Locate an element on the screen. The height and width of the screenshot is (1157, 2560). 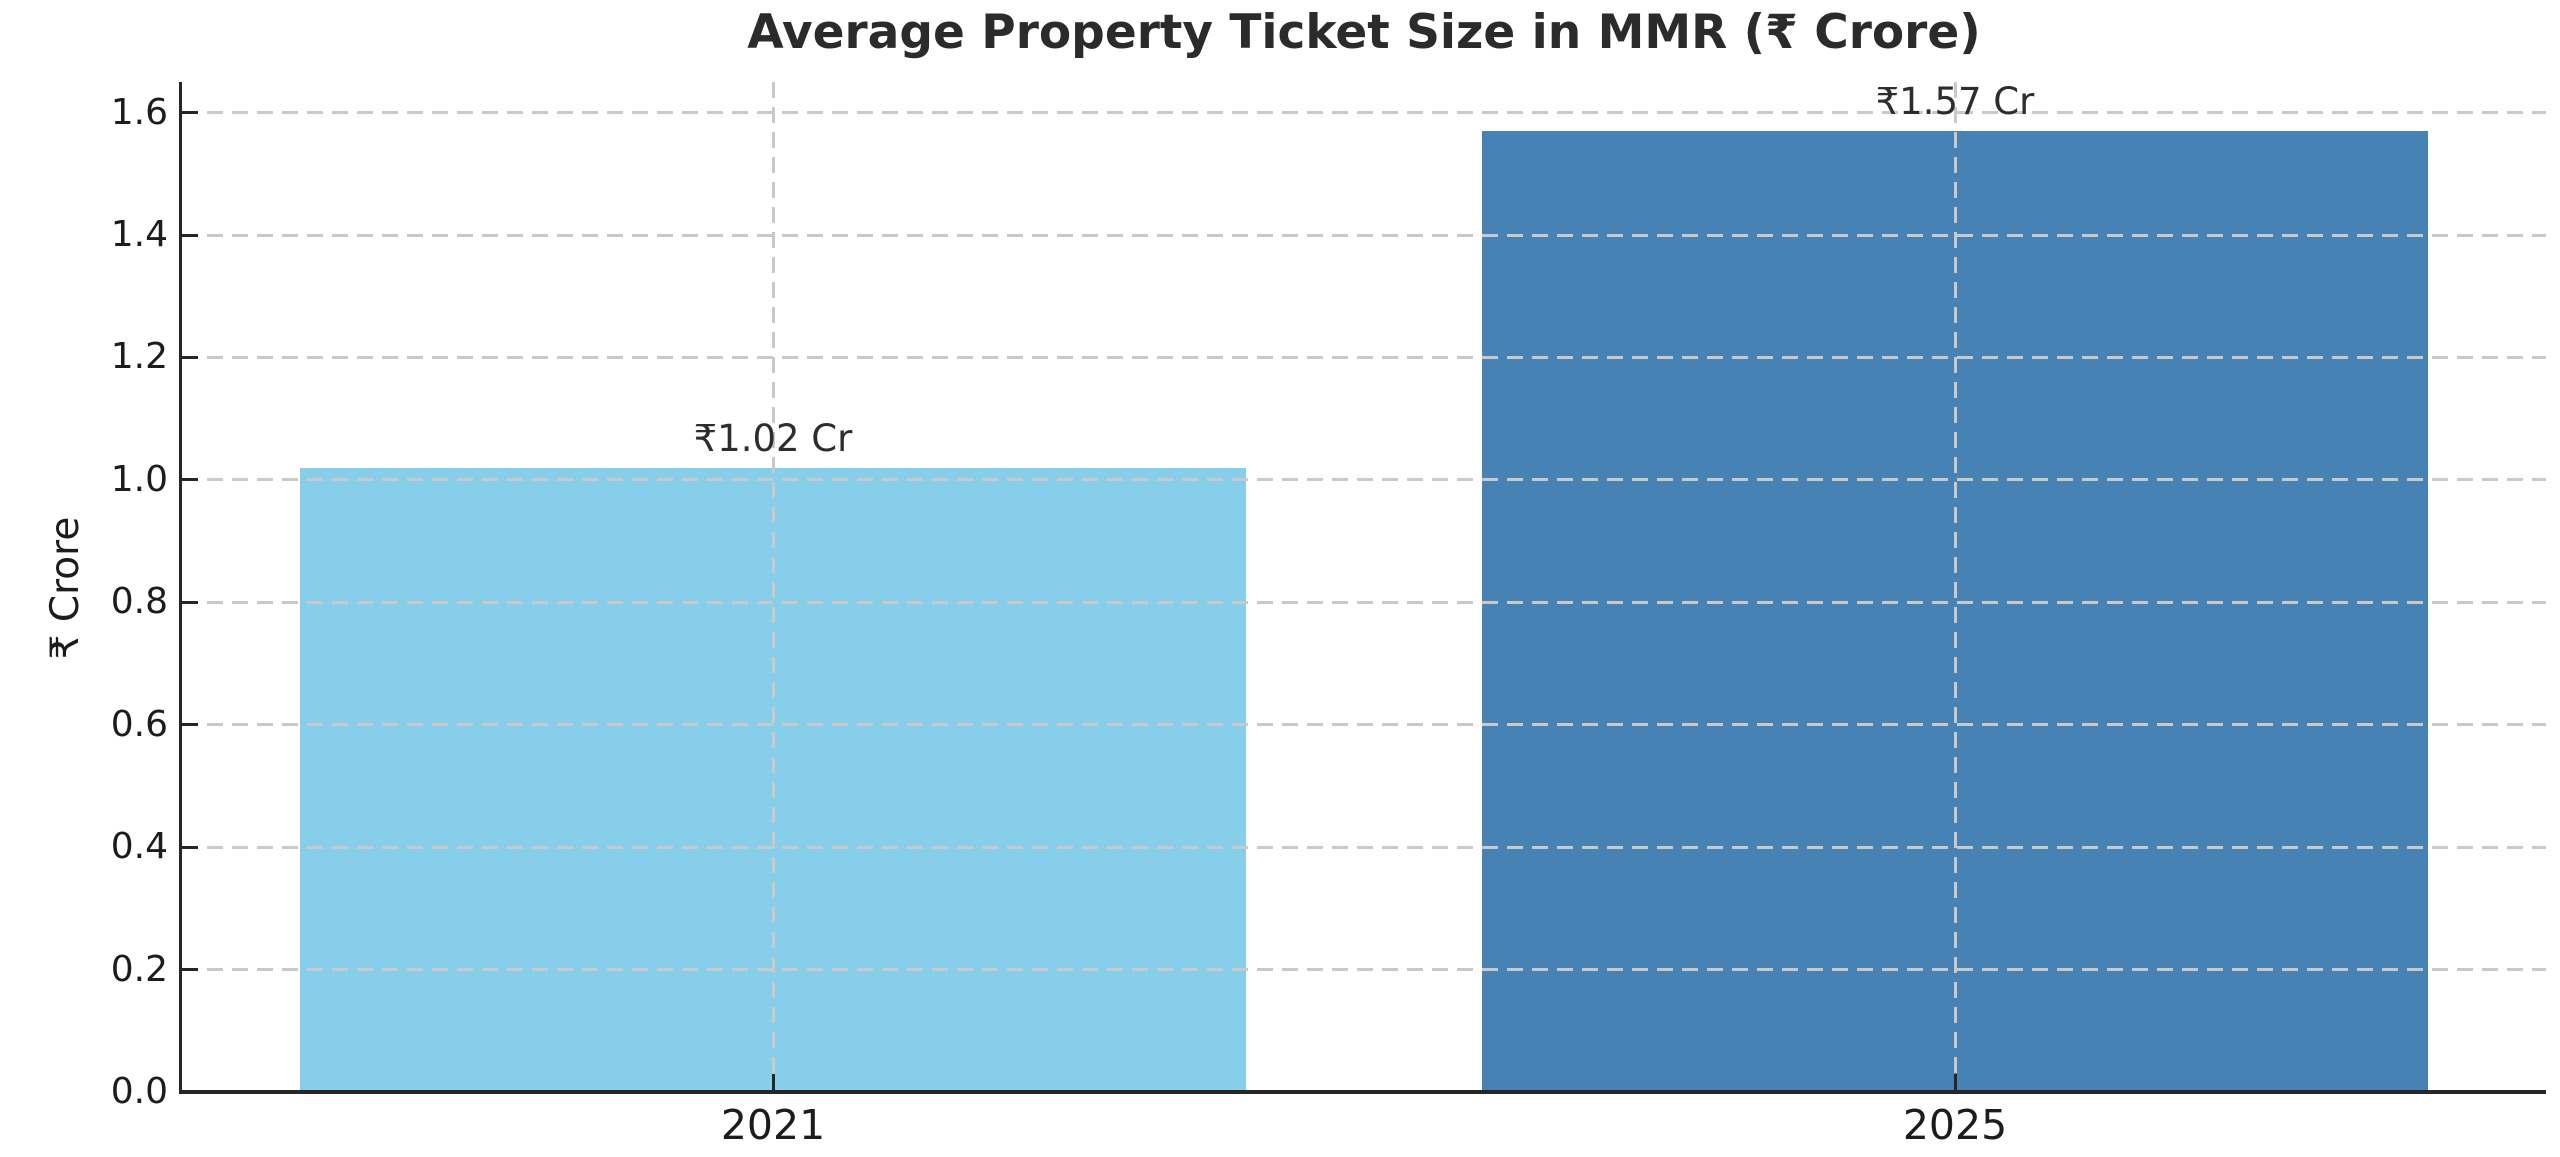
x-tick-2025 is located at coordinates (1955, 1082).